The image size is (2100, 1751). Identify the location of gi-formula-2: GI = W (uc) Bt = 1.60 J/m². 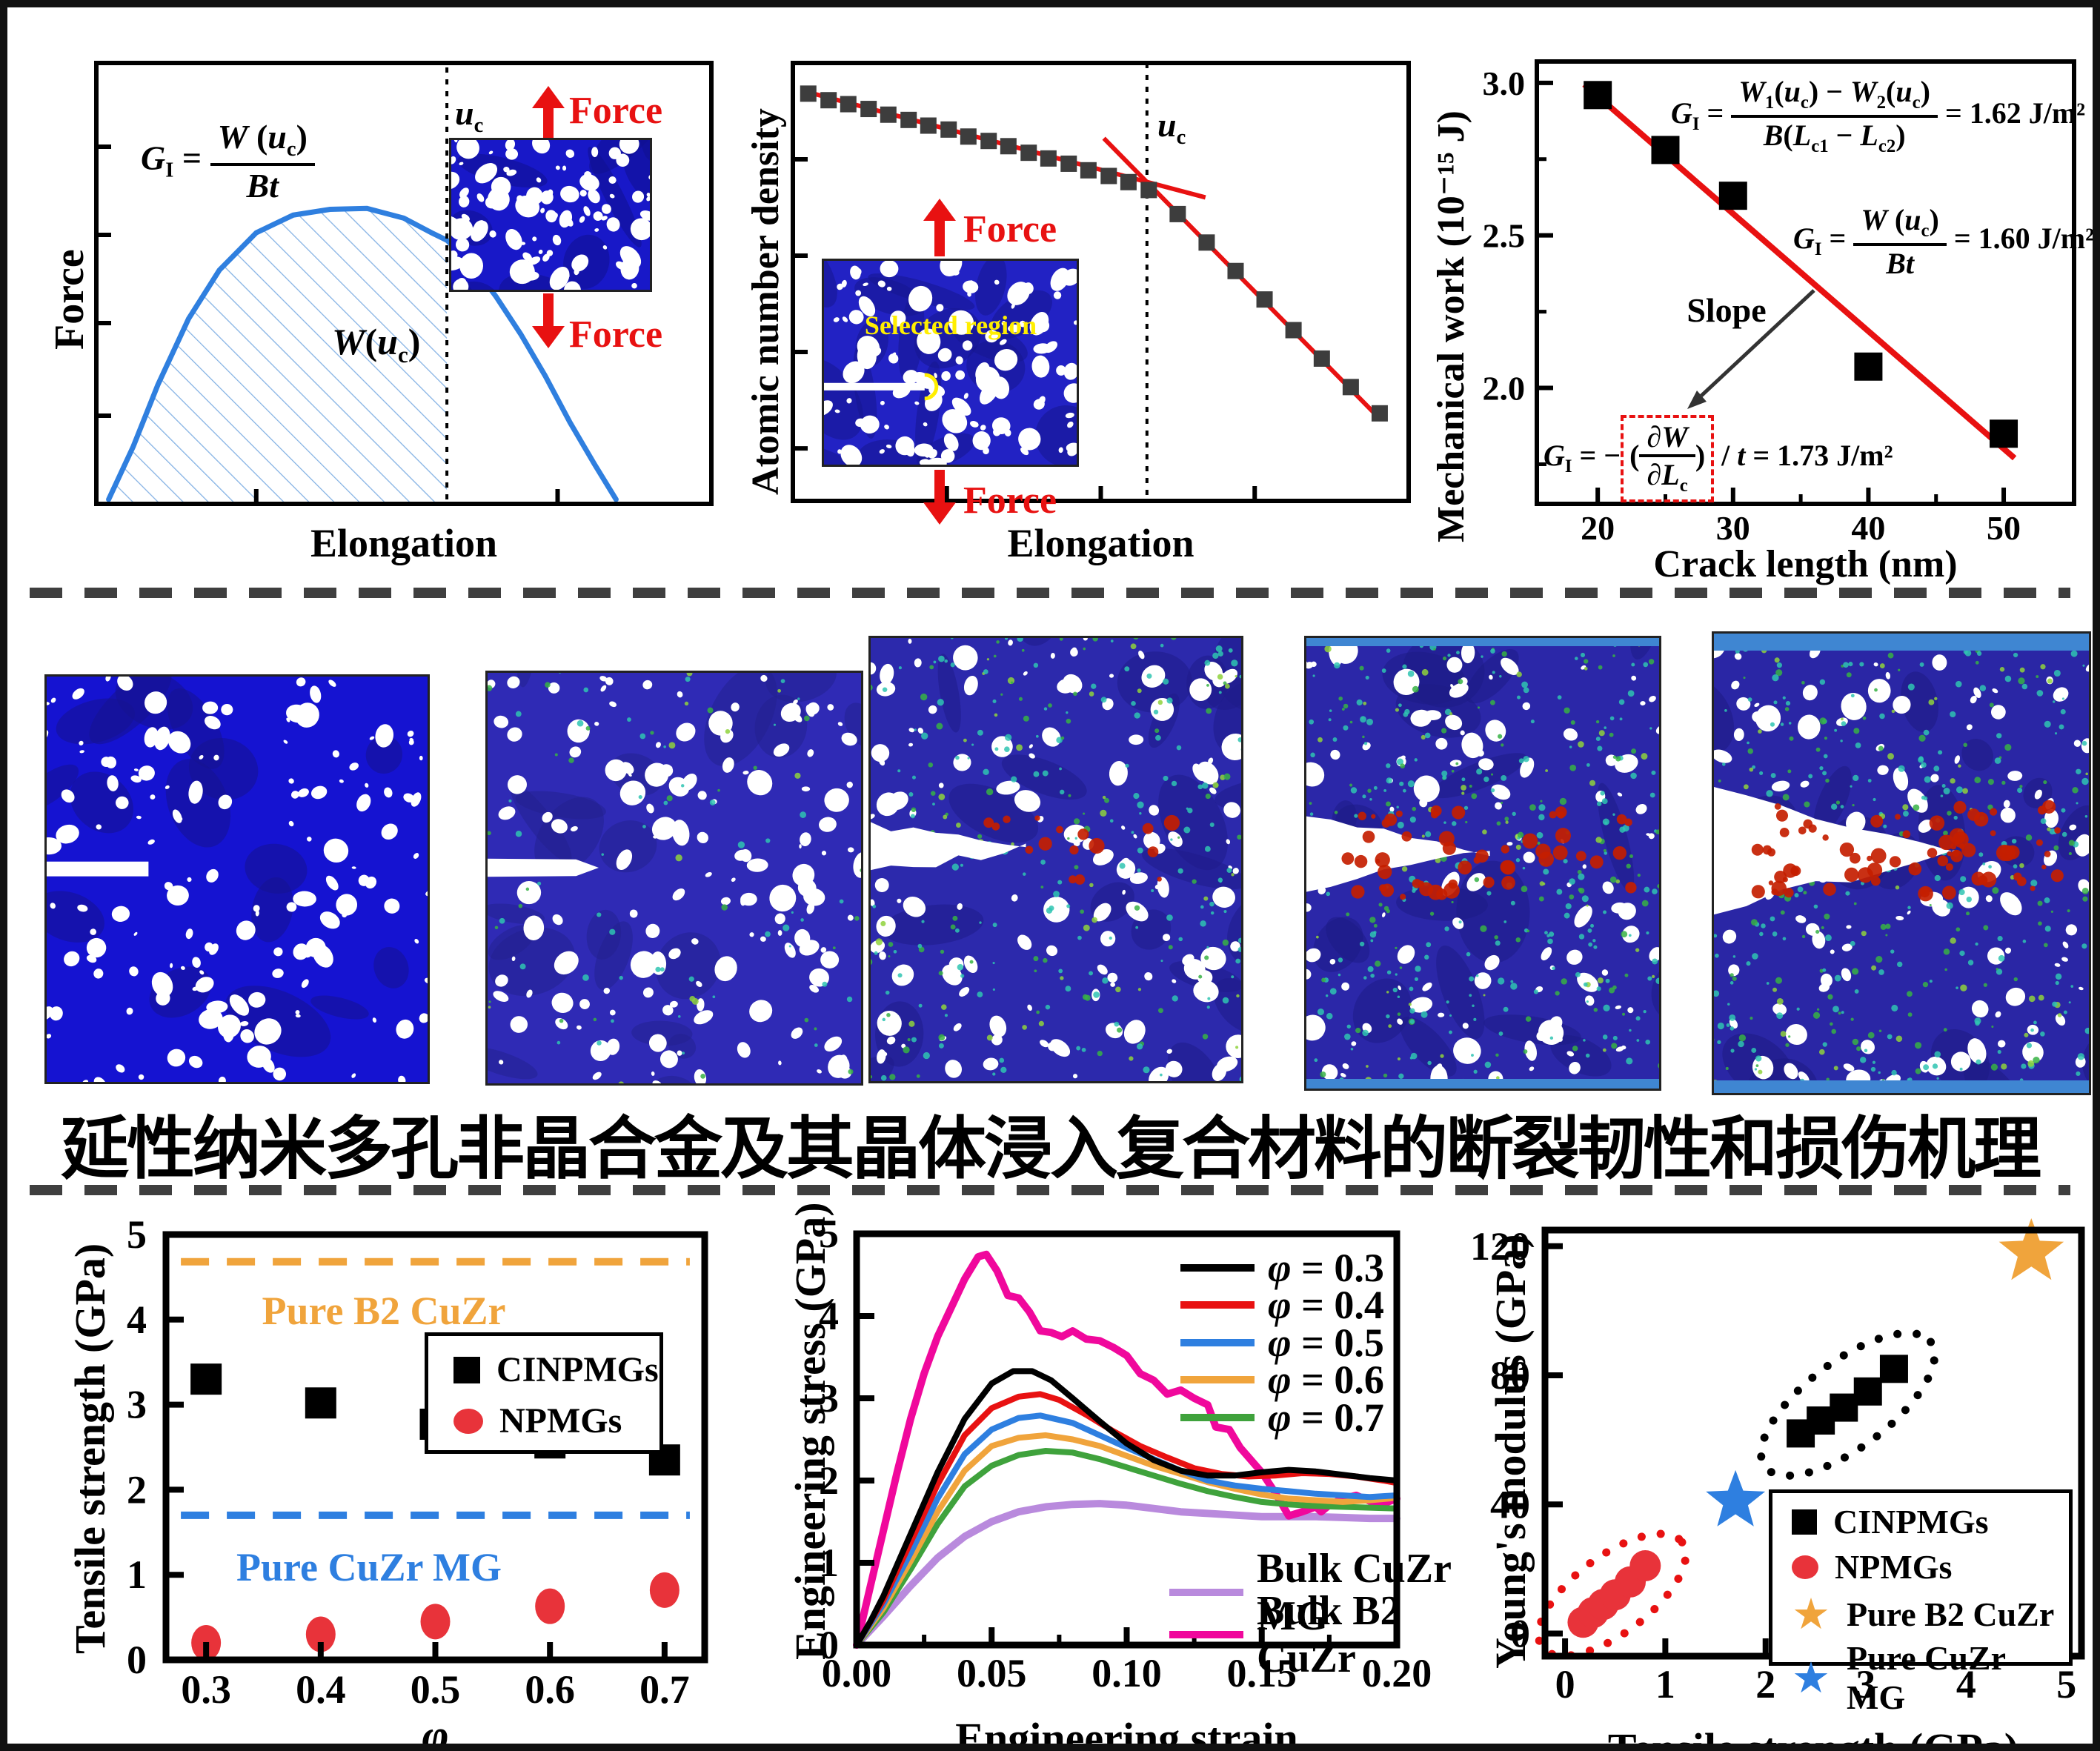
(1944, 241).